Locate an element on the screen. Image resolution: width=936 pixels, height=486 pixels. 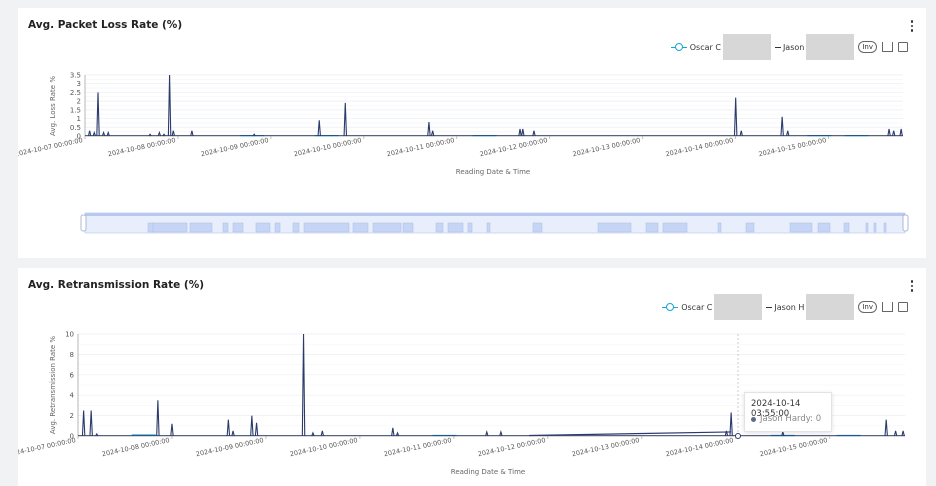
y-tick-label: 0.5 is located at coordinates (75, 128).